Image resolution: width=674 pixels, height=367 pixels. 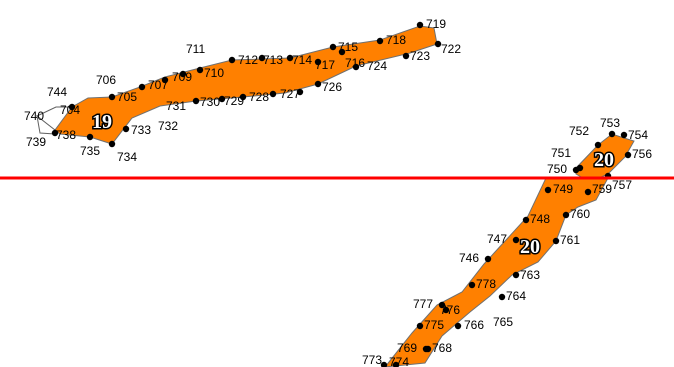 I want to click on vertex-label-729: 729, so click(x=234, y=101).